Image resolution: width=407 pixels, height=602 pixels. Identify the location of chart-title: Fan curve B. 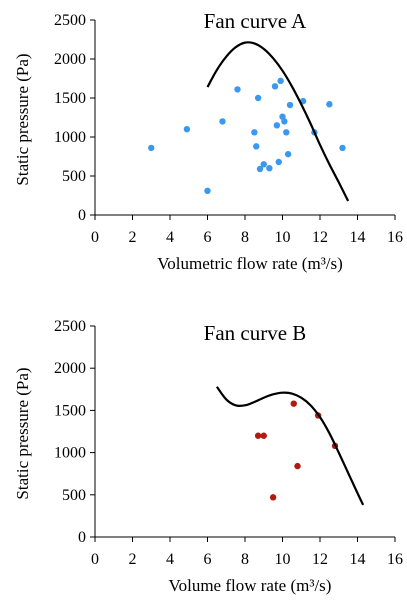
(255, 333).